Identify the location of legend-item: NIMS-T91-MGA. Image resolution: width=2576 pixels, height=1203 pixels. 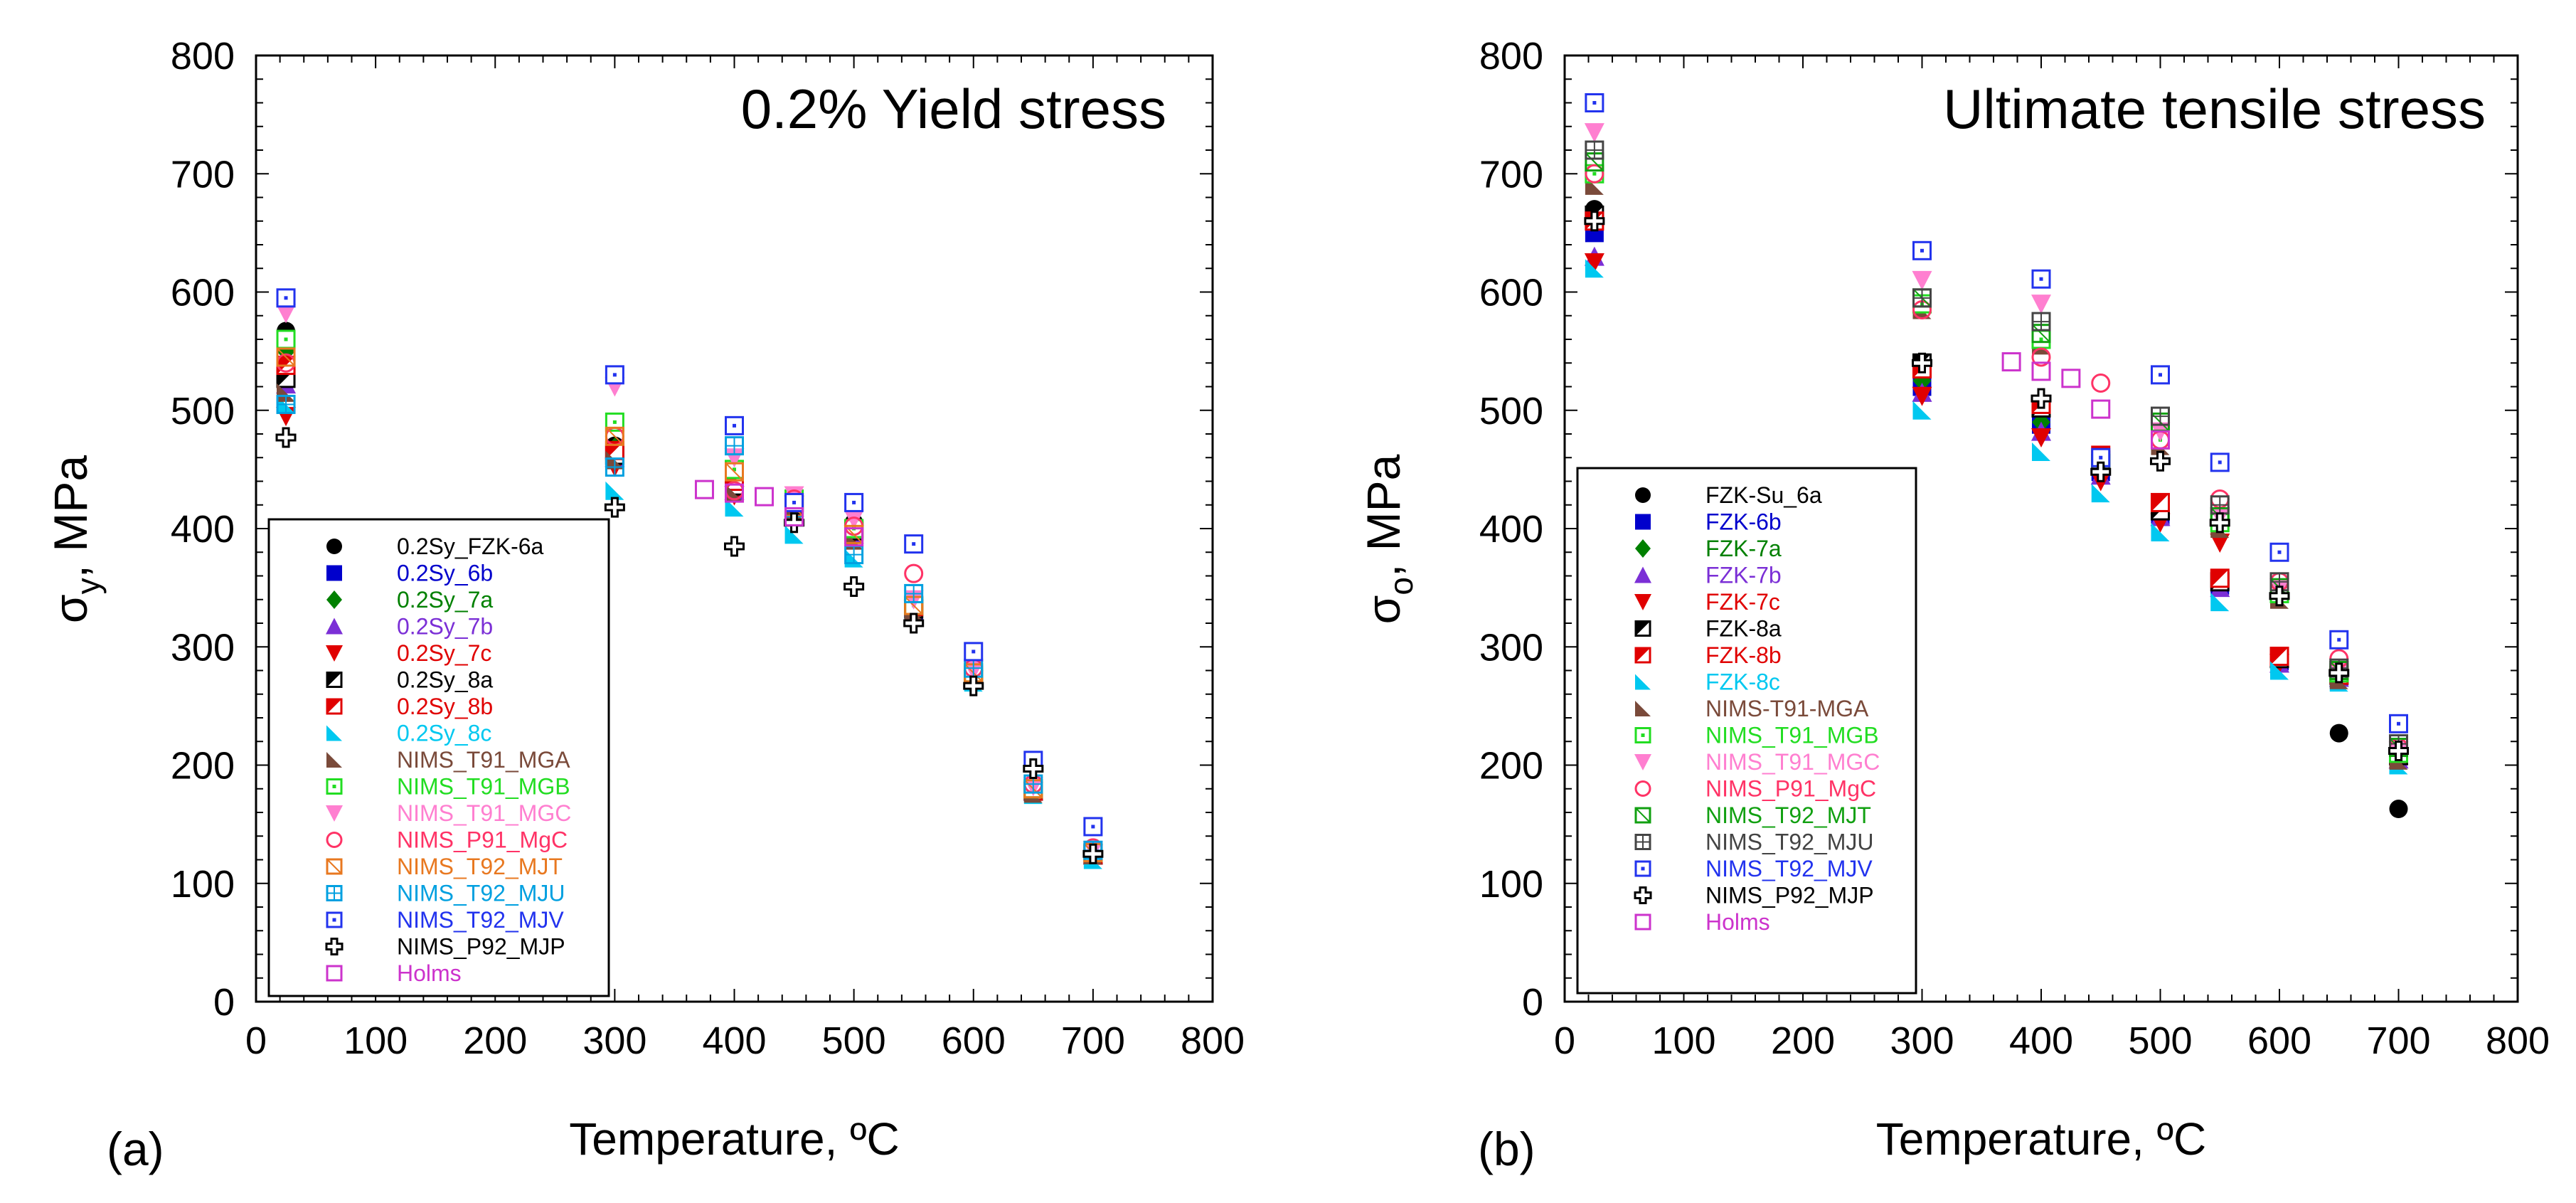
(1752, 708).